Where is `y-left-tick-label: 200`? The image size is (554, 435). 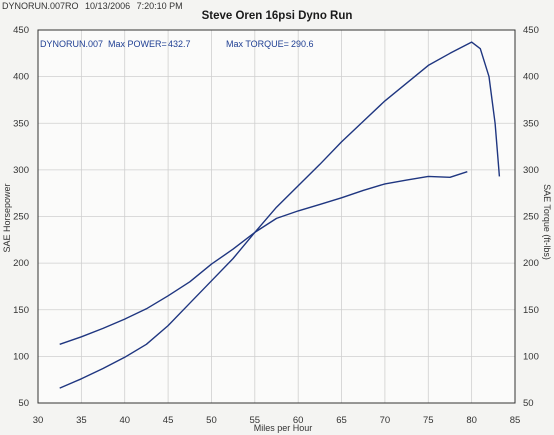
y-left-tick-label: 200 is located at coordinates (21, 263).